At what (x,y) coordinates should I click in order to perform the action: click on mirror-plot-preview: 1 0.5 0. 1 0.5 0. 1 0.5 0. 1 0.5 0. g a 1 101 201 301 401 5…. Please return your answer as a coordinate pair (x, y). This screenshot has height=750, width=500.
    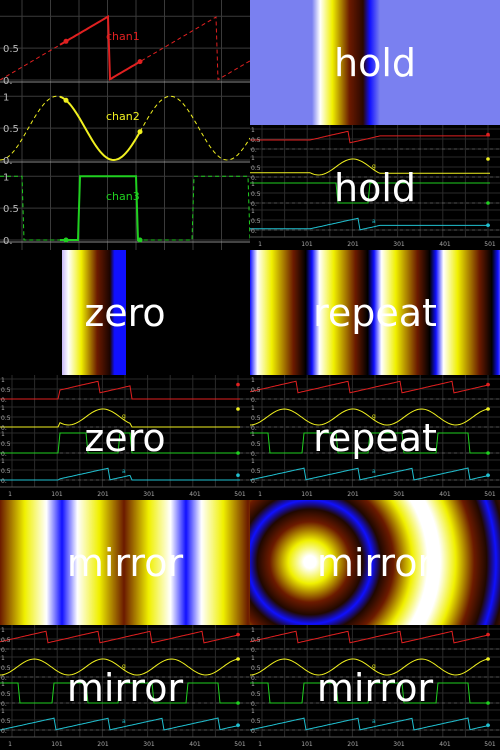
    Looking at the image, I should click on (125, 687).